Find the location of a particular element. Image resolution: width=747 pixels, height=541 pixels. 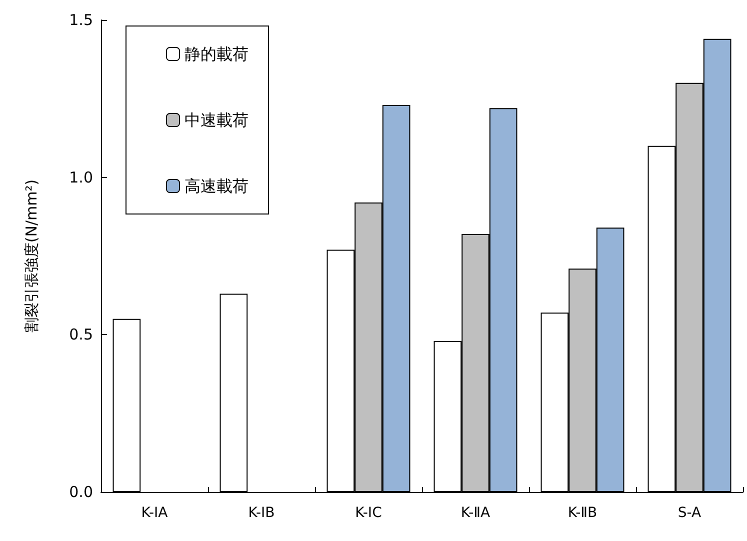

y-tick-label: 1.0 is located at coordinates (81, 177).